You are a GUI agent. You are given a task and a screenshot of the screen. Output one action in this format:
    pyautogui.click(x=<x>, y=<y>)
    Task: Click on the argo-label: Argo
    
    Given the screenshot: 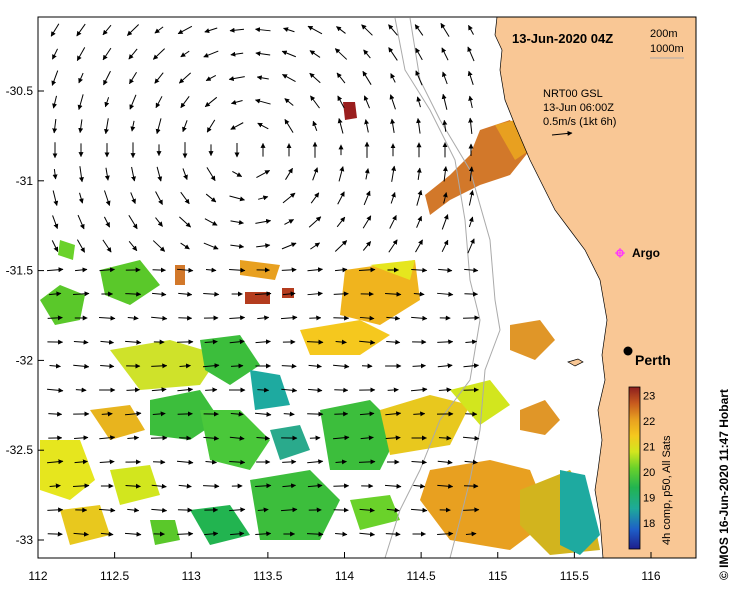 What is the action you would take?
    pyautogui.click(x=646, y=253)
    